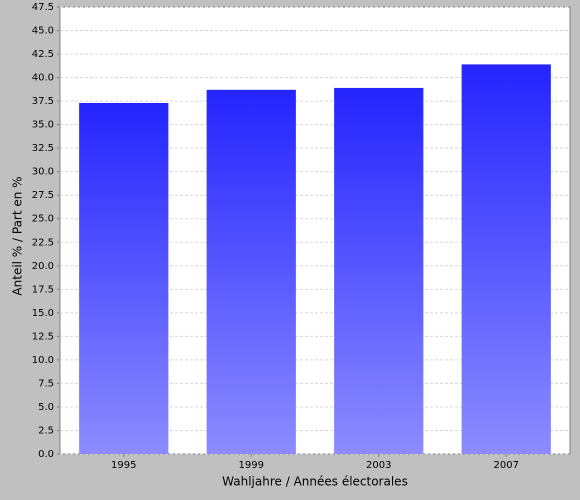  What do you see at coordinates (43, 242) in the screenshot?
I see `y-tick-label: 22.5` at bounding box center [43, 242].